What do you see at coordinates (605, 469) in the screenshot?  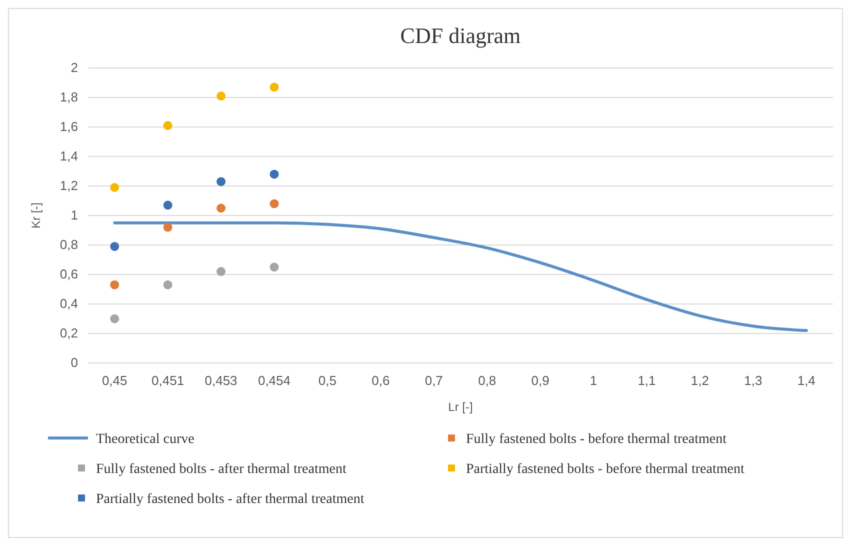 I see `legend-label: Partially fastened bolts - before thermal treatment` at bounding box center [605, 469].